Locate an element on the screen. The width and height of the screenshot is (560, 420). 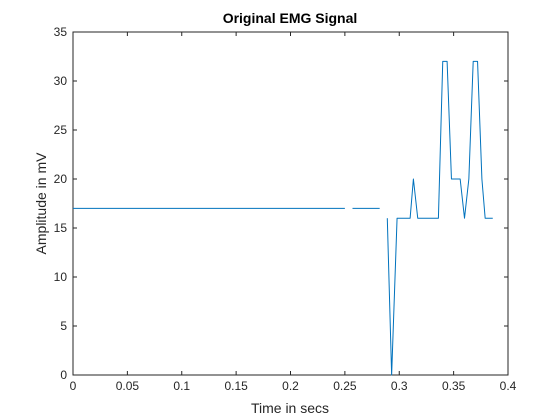
y-tick-label: 10 is located at coordinates (61, 277).